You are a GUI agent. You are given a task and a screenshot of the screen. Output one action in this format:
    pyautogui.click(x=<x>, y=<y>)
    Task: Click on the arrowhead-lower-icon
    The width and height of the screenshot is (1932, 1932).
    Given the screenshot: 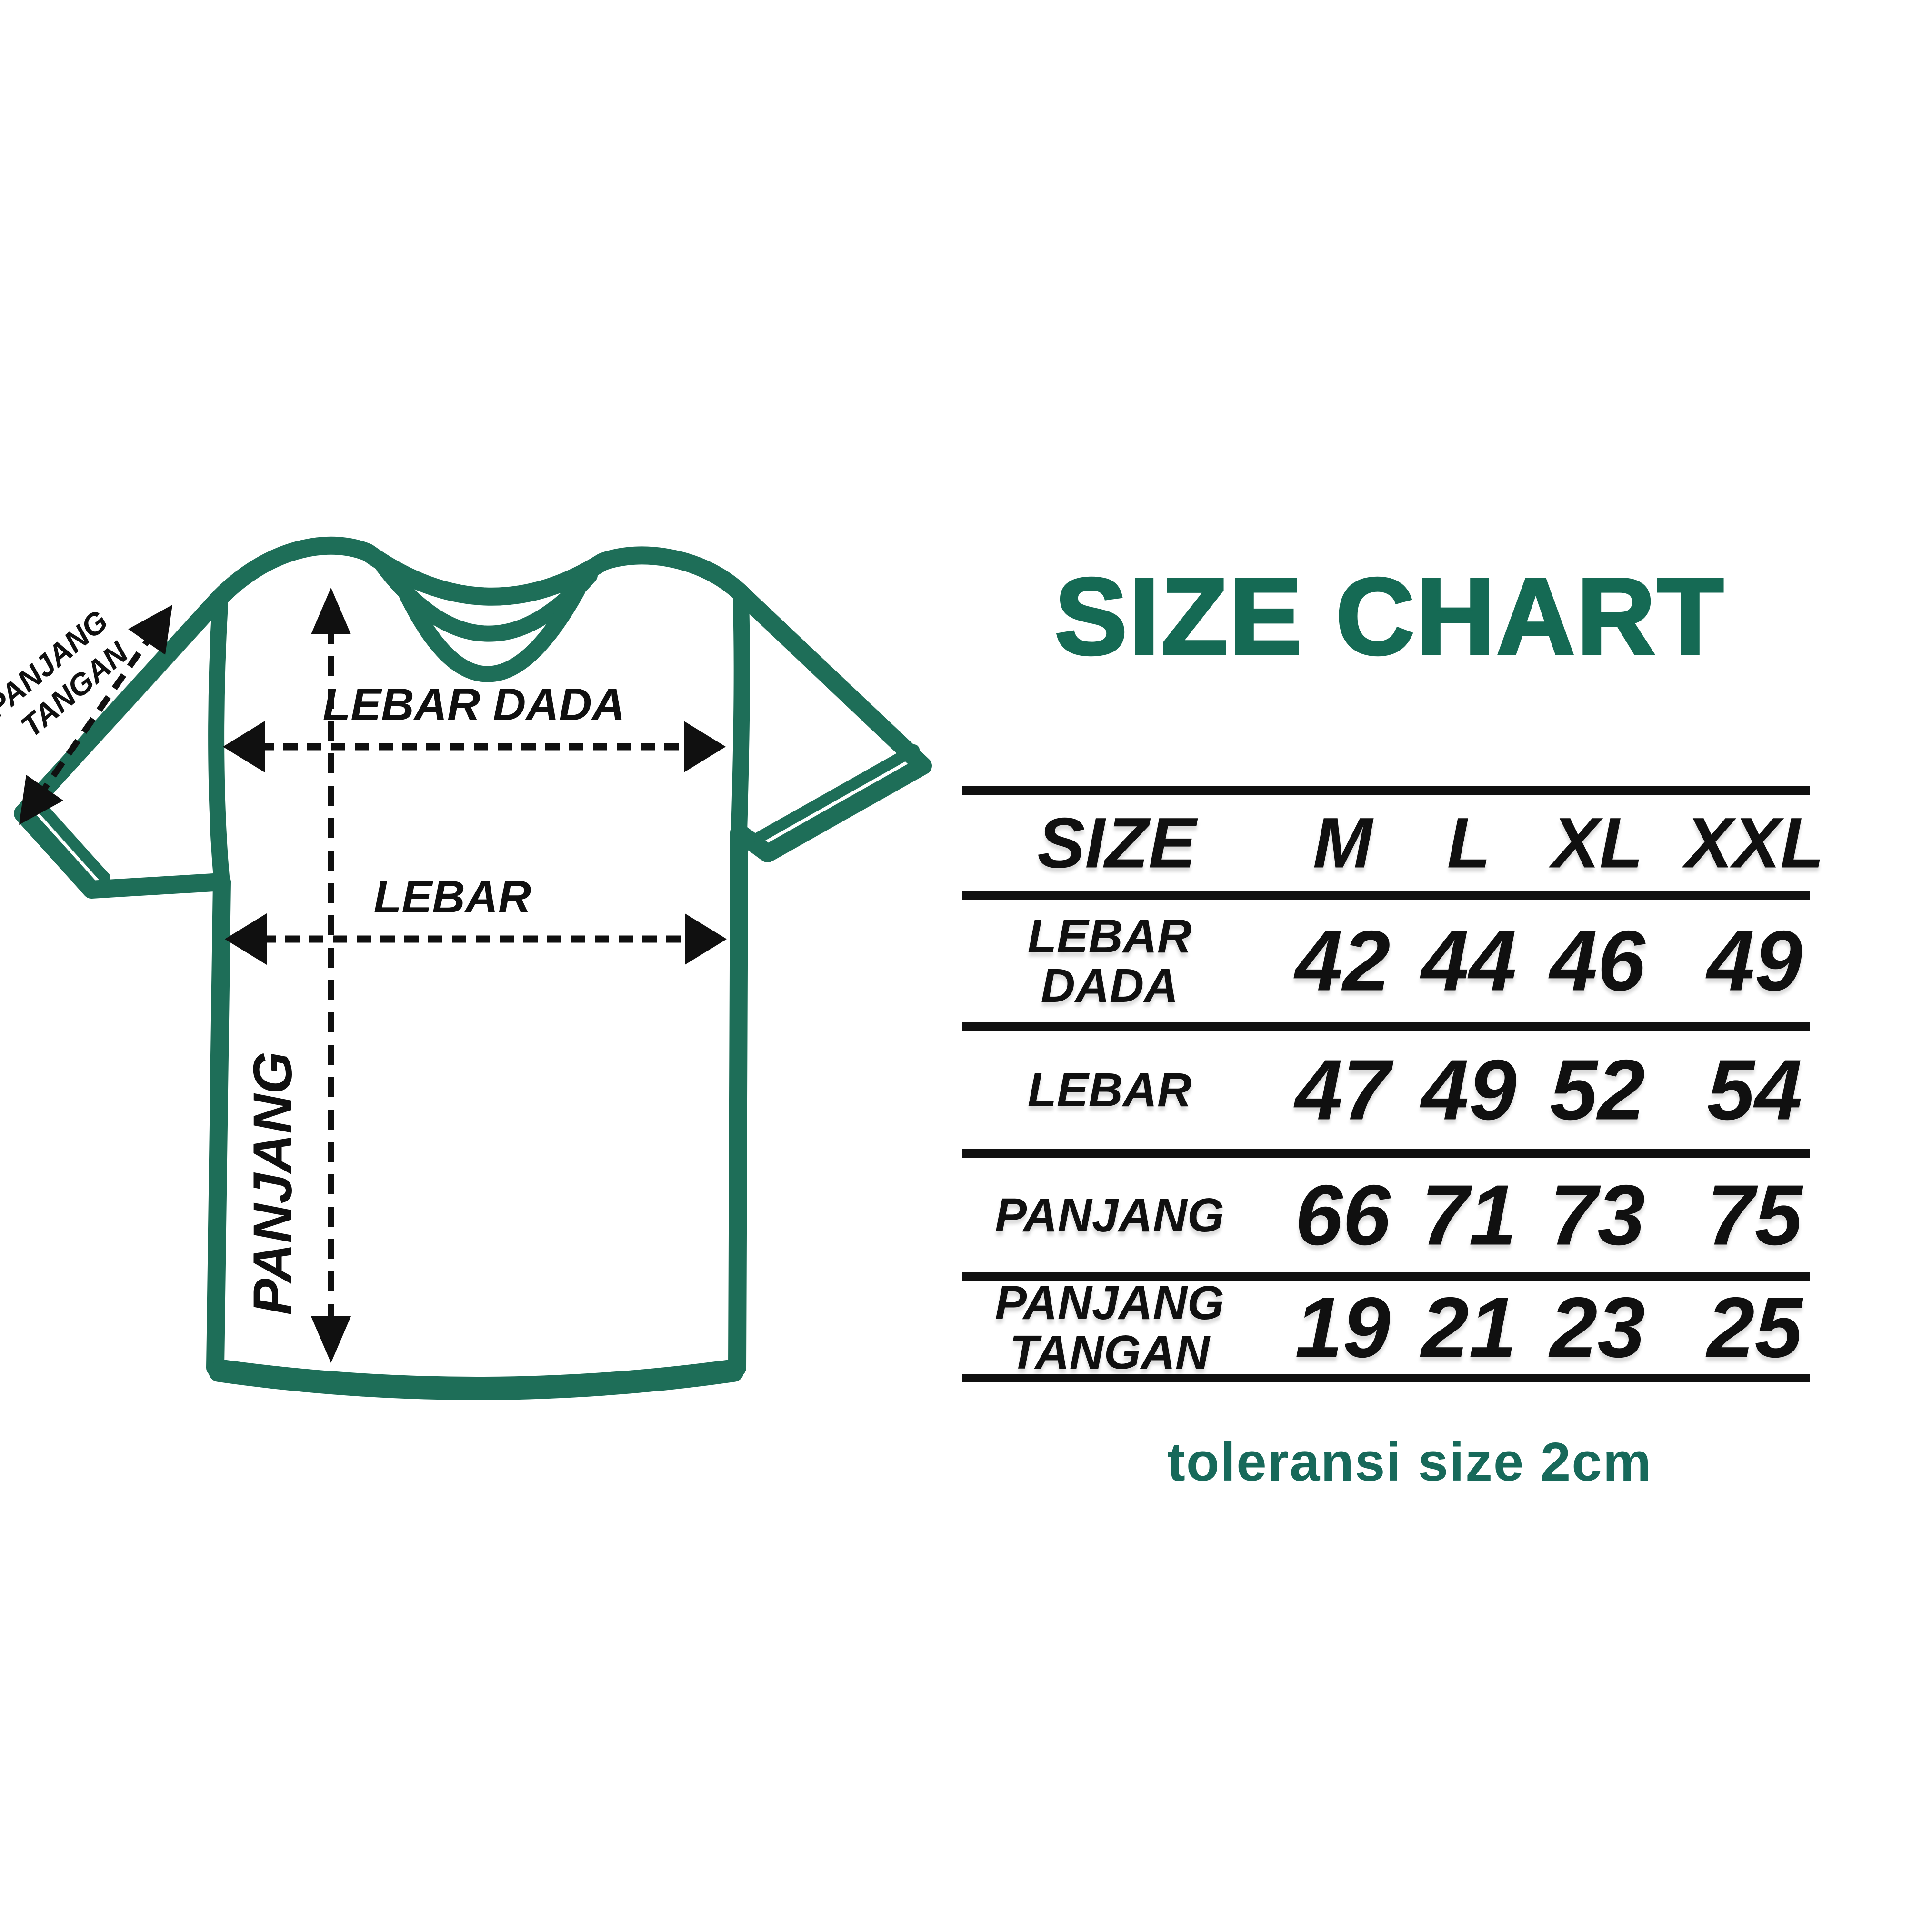 What is the action you would take?
    pyautogui.click(x=41, y=800)
    